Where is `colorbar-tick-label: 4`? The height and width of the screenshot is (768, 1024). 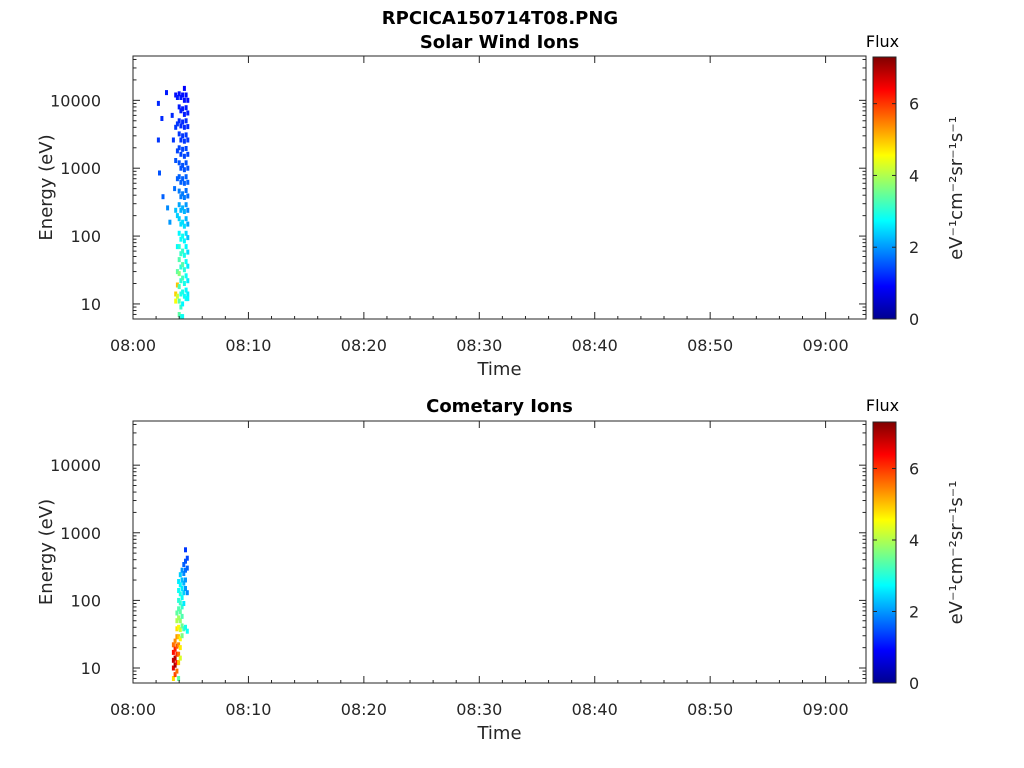
colorbar-tick-label: 4 is located at coordinates (914, 175).